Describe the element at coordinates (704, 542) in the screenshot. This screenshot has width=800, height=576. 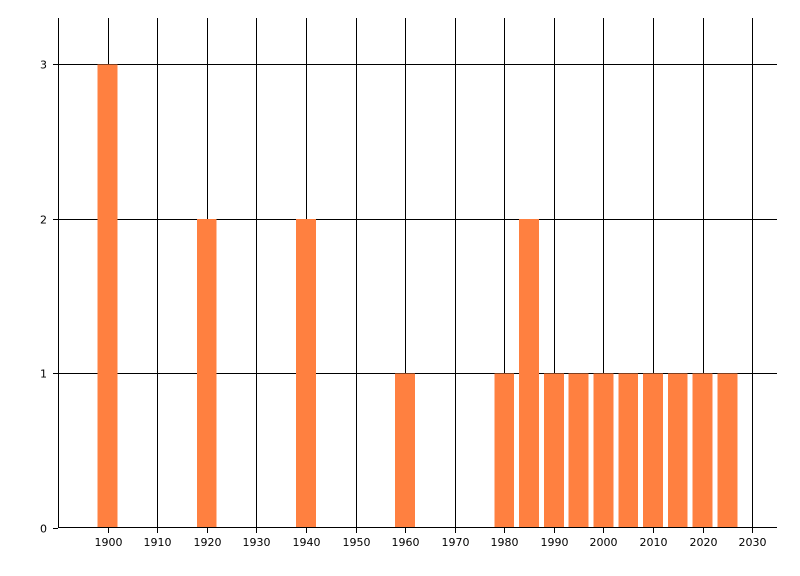
I see `x-tick-label: 2020` at that location.